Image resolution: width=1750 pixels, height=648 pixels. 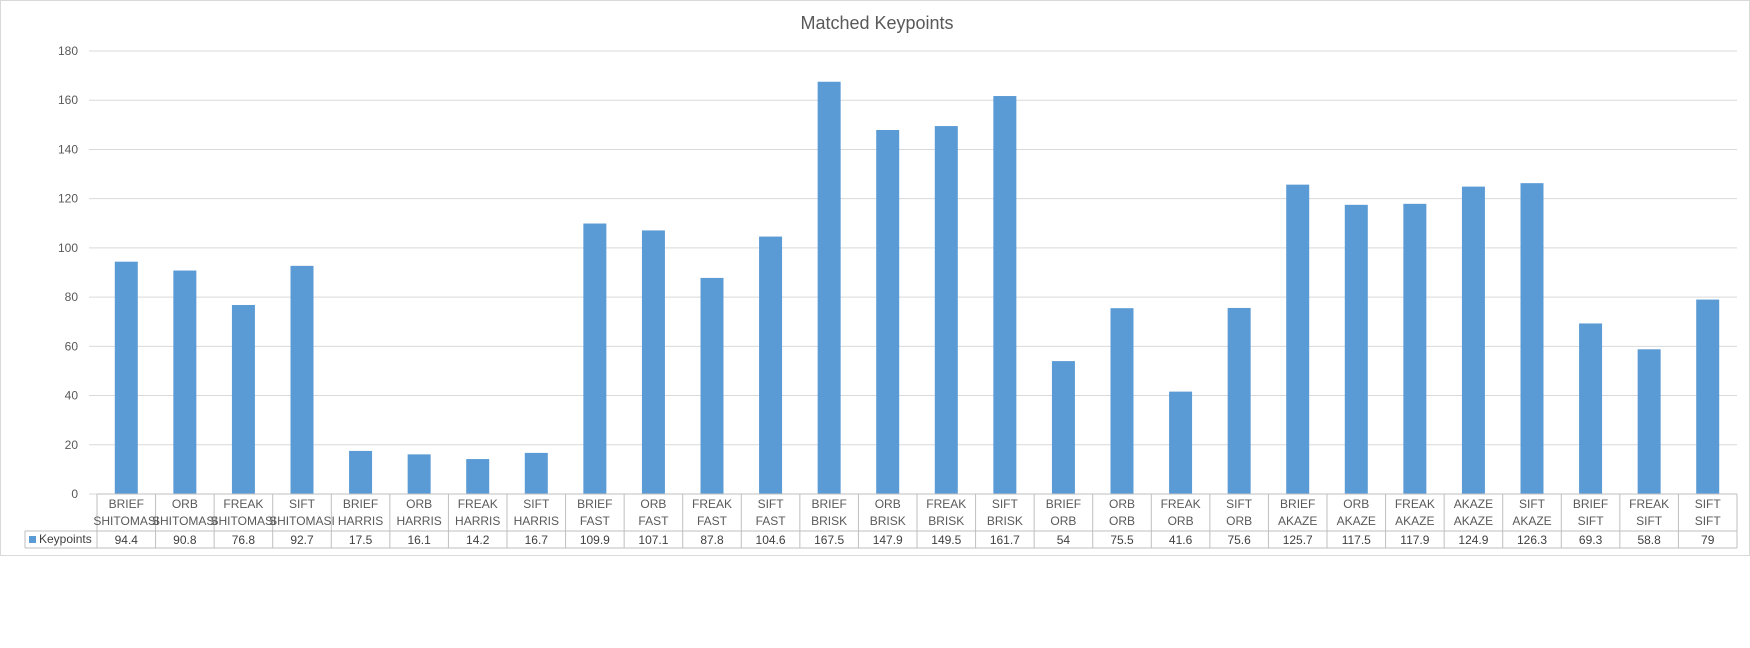 I want to click on data-label: 87.8, so click(x=712, y=540).